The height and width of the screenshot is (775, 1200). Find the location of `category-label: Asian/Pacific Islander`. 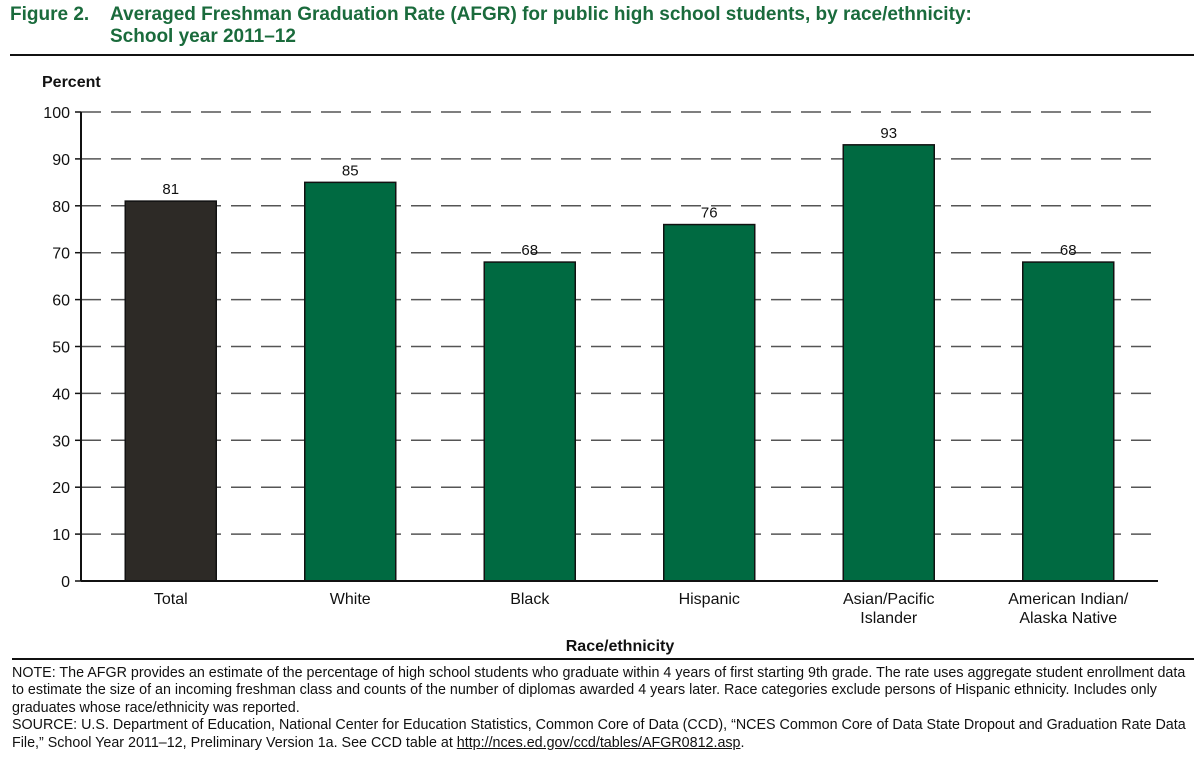

category-label: Asian/Pacific Islander is located at coordinates (889, 609).